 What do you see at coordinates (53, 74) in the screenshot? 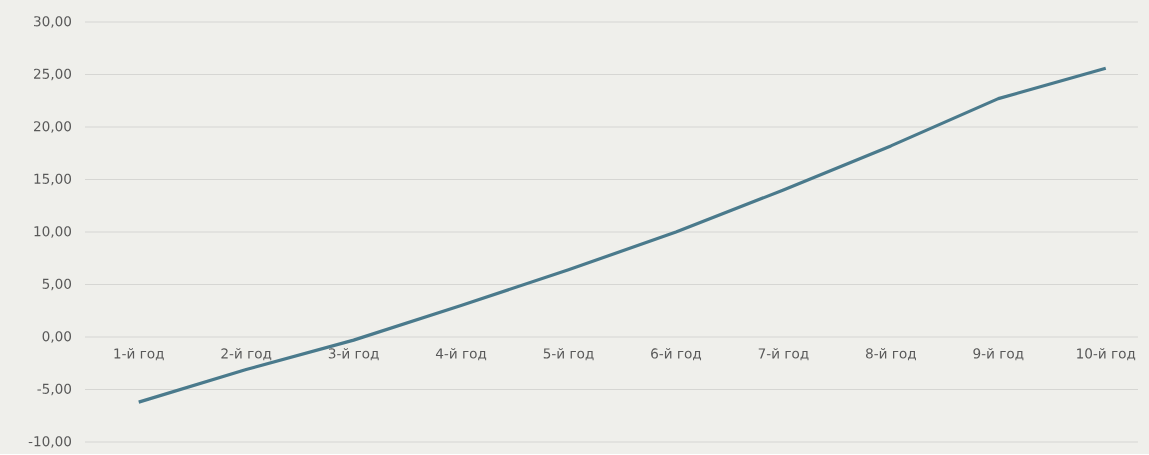
I see `y-tick-label: 25,00` at bounding box center [53, 74].